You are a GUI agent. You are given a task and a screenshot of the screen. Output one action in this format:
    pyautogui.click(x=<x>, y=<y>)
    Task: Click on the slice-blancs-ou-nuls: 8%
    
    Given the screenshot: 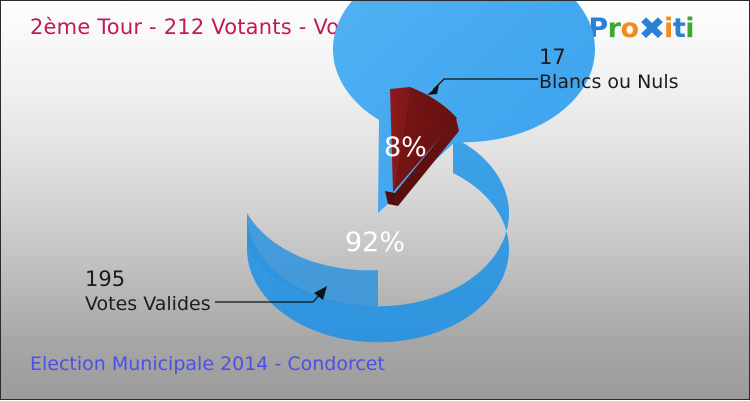 What is the action you would take?
    pyautogui.click(x=421, y=146)
    